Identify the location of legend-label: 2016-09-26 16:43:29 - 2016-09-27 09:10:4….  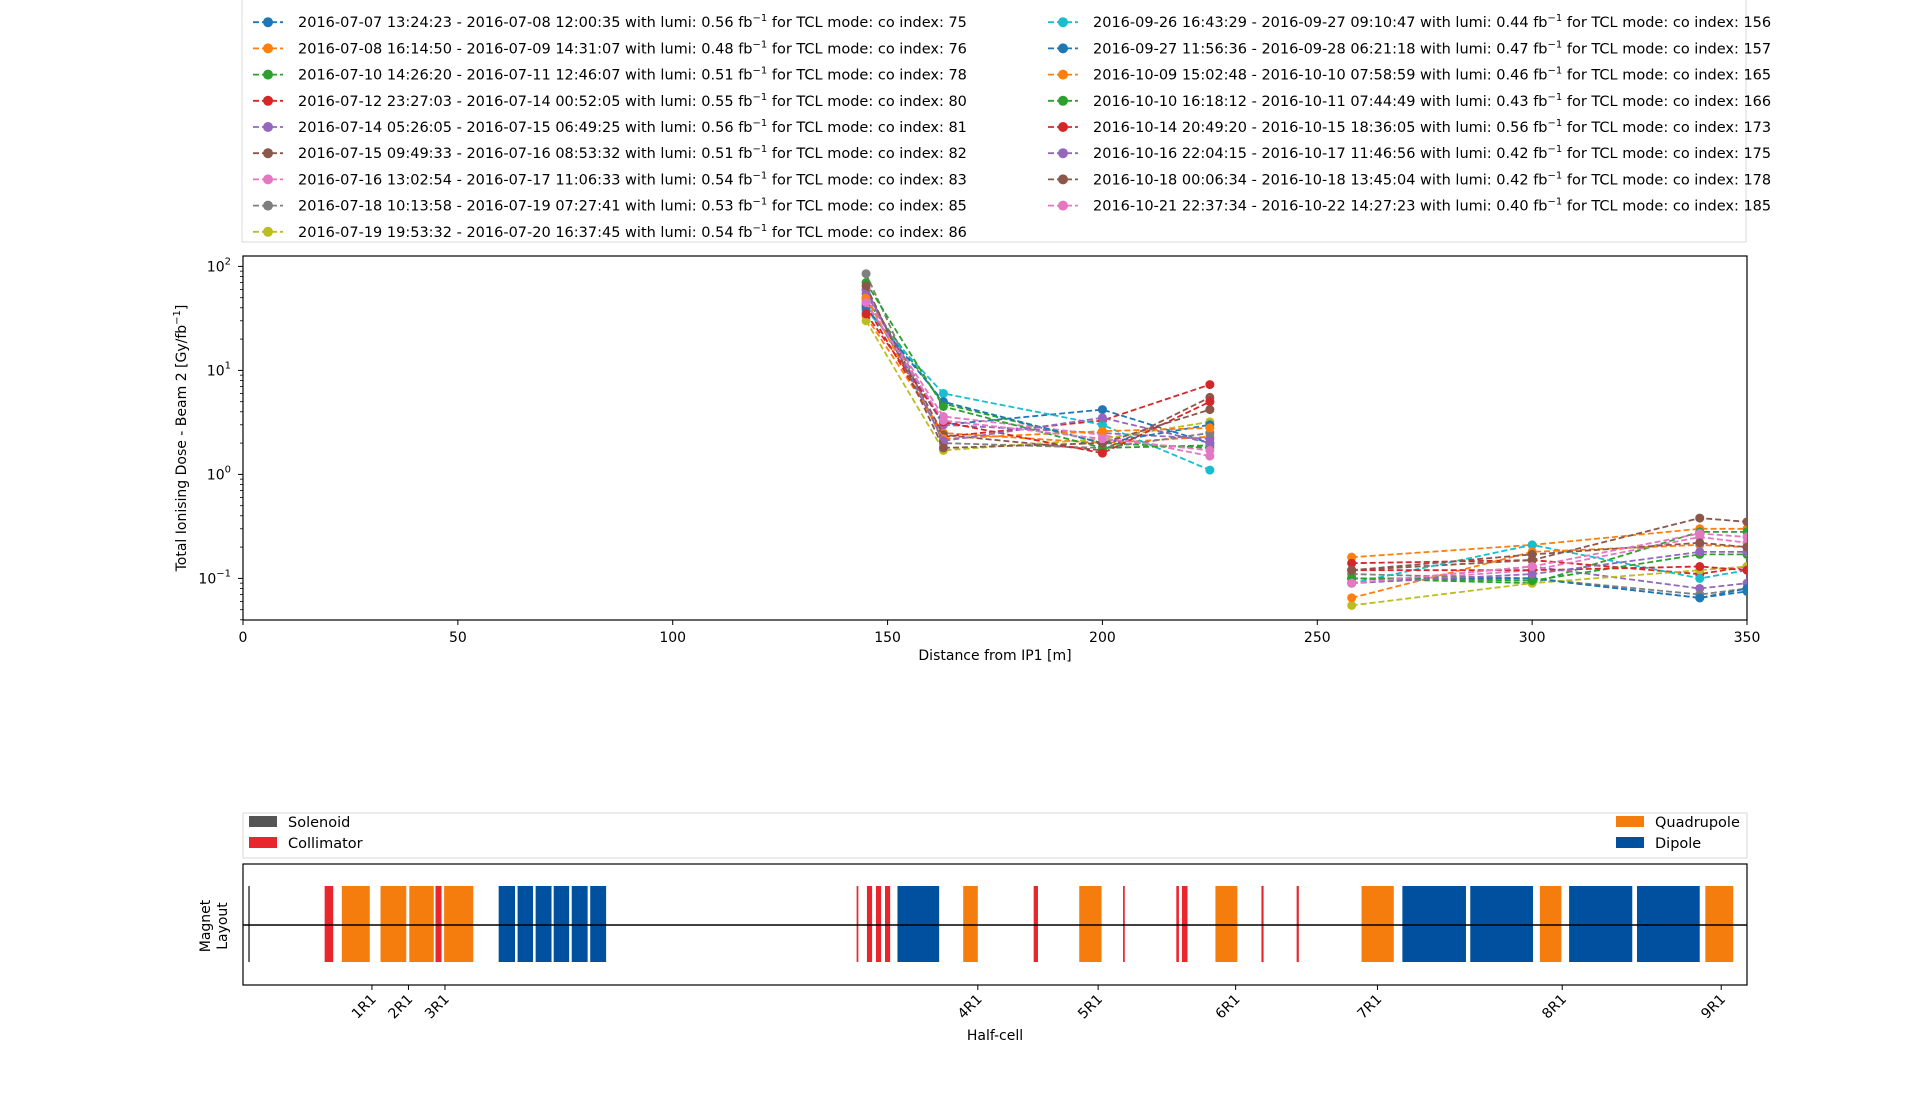
(1432, 22).